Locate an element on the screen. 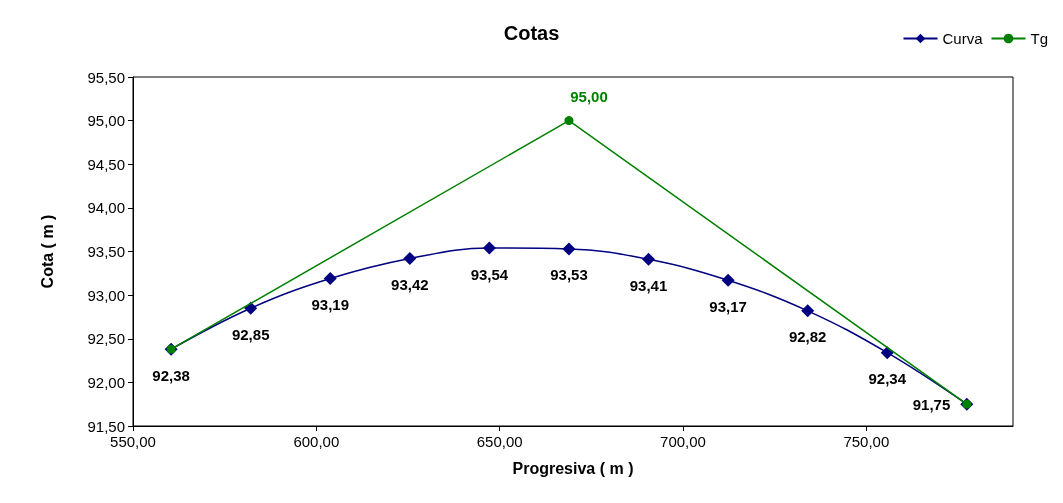 The image size is (1063, 503). x-tick-label: 750,00 is located at coordinates (866, 441).